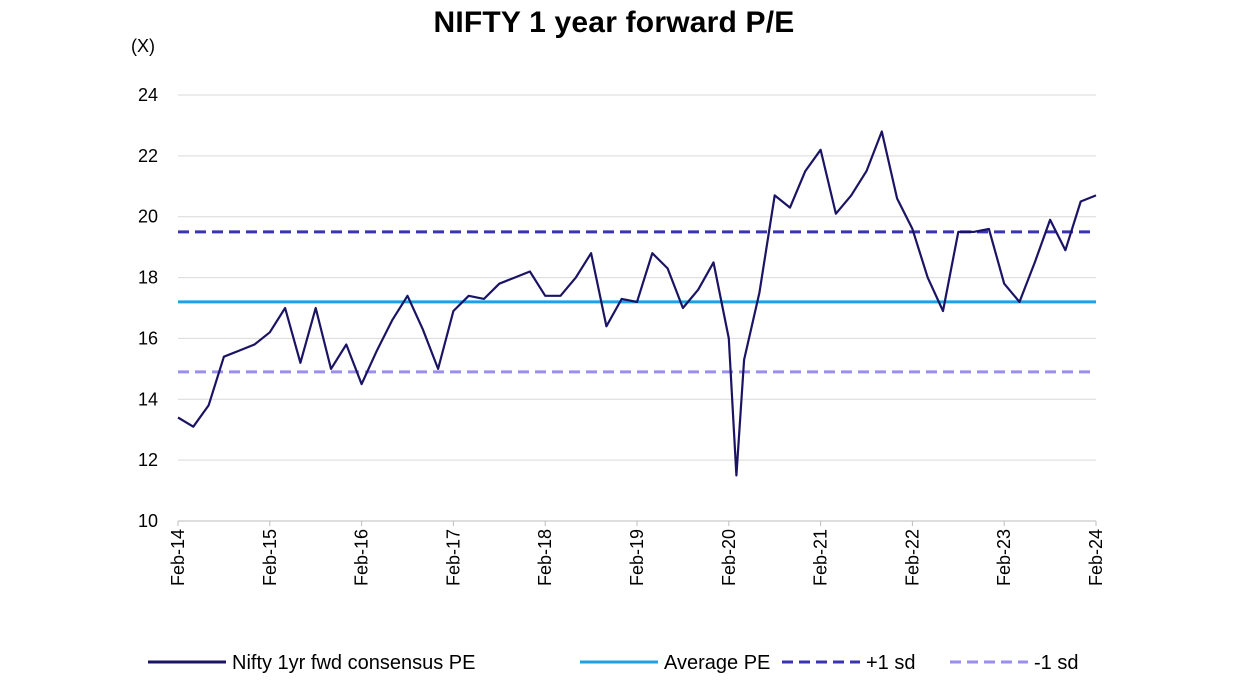  Describe the element at coordinates (637, 557) in the screenshot. I see `x-tick-label-Feb-19: Feb-19` at that location.